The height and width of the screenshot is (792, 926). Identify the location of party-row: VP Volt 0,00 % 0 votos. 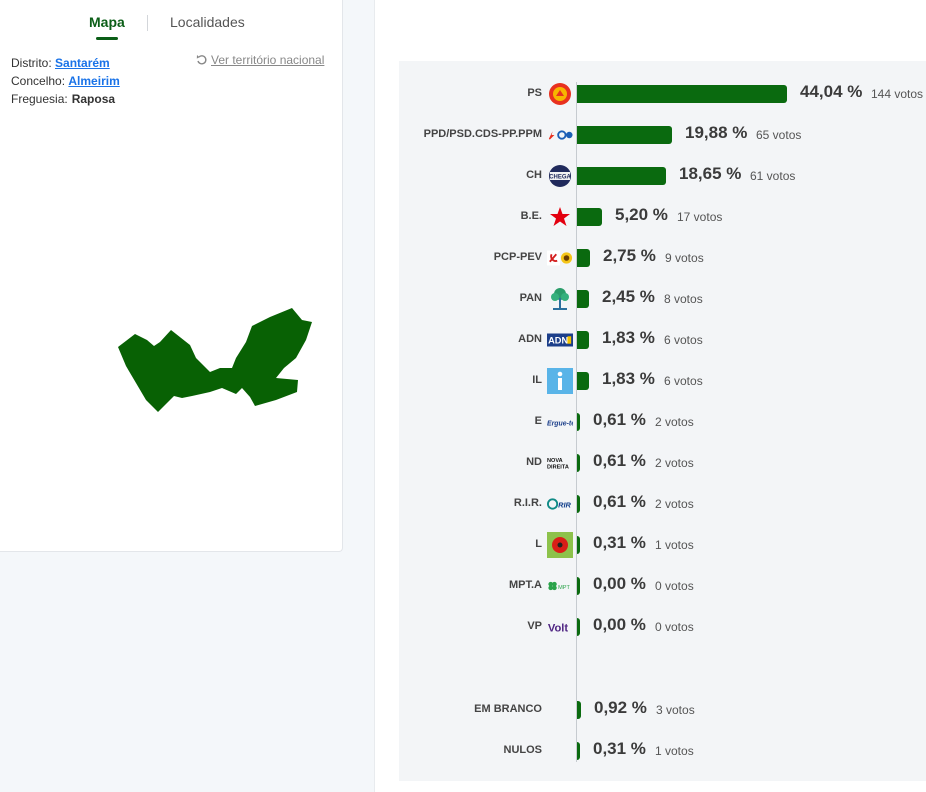
(662, 627).